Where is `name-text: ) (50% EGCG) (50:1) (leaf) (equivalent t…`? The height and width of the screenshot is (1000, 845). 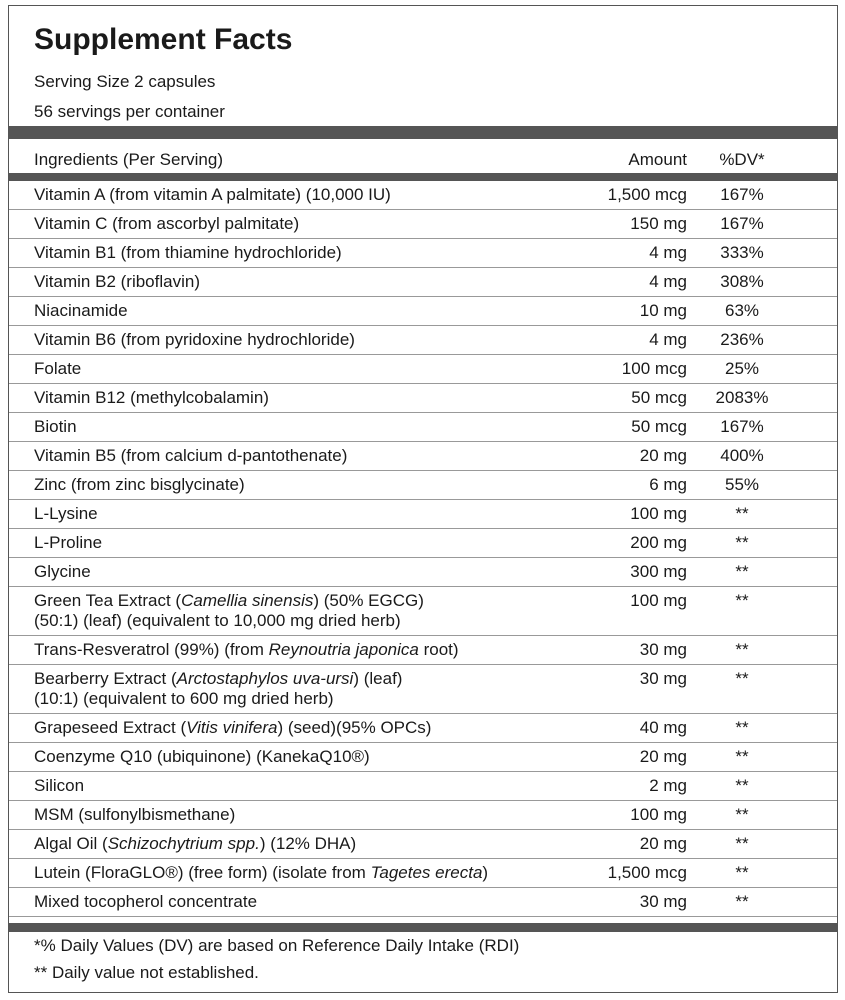
name-text: ) (50% EGCG) (50:1) (leaf) (equivalent t… is located at coordinates (229, 610).